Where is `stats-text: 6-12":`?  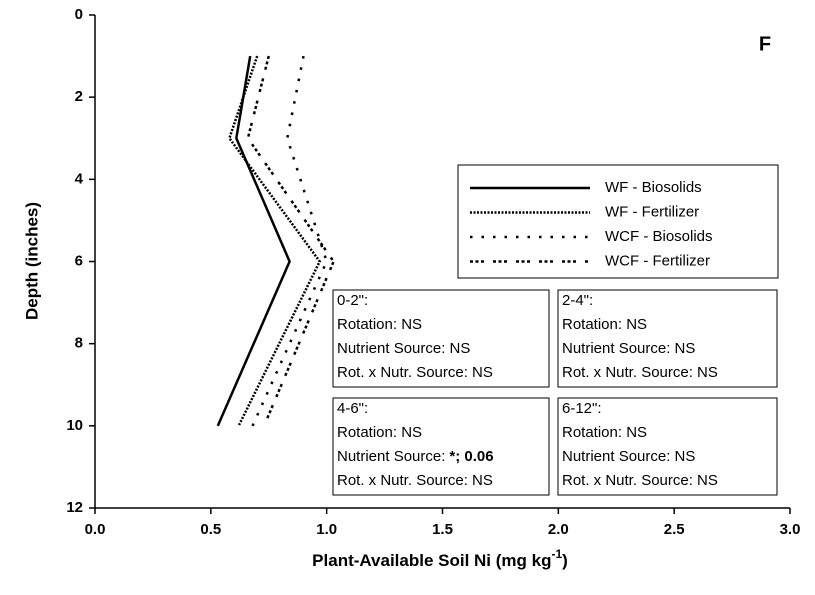
stats-text: 6-12": is located at coordinates (582, 408).